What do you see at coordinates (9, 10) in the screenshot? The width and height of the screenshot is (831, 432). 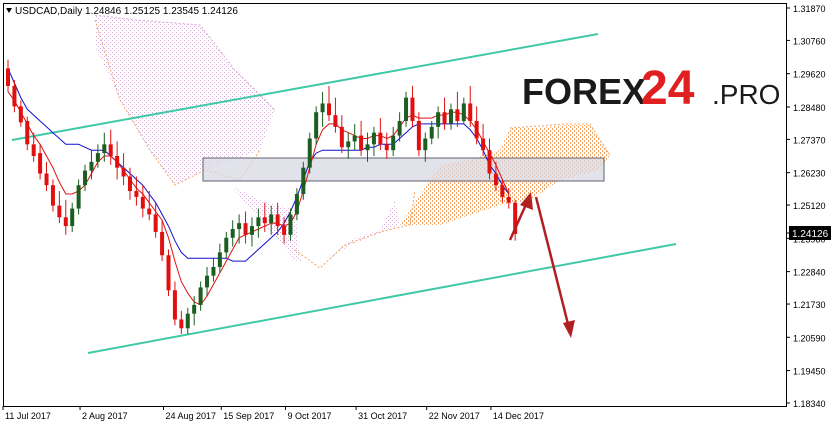 I see `dropdown-triangle-icon` at bounding box center [9, 10].